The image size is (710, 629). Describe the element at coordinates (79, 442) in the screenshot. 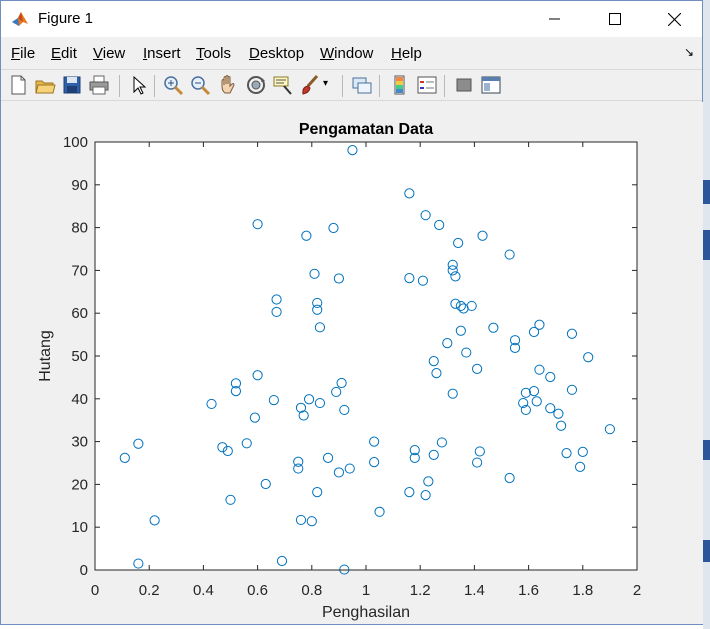

I see `y-tick-label: 30` at that location.